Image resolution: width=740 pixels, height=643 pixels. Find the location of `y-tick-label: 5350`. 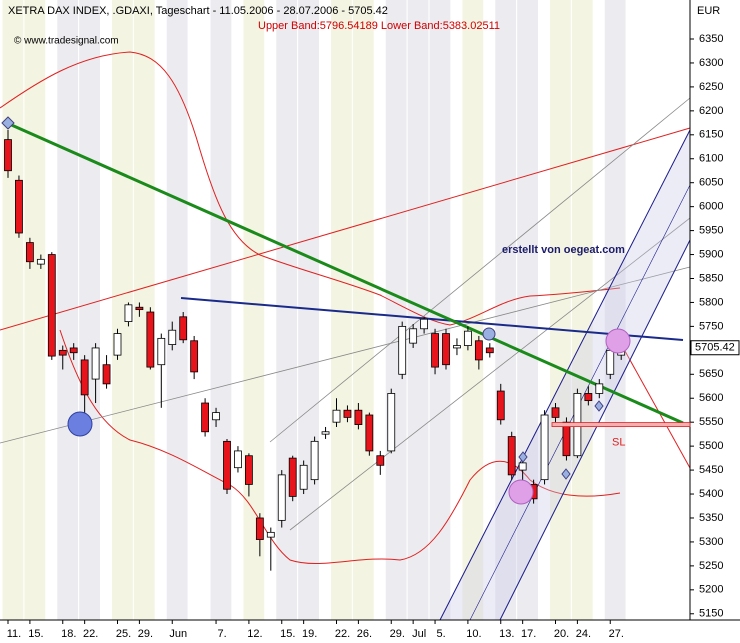

y-tick-label: 5350 is located at coordinates (711, 518).